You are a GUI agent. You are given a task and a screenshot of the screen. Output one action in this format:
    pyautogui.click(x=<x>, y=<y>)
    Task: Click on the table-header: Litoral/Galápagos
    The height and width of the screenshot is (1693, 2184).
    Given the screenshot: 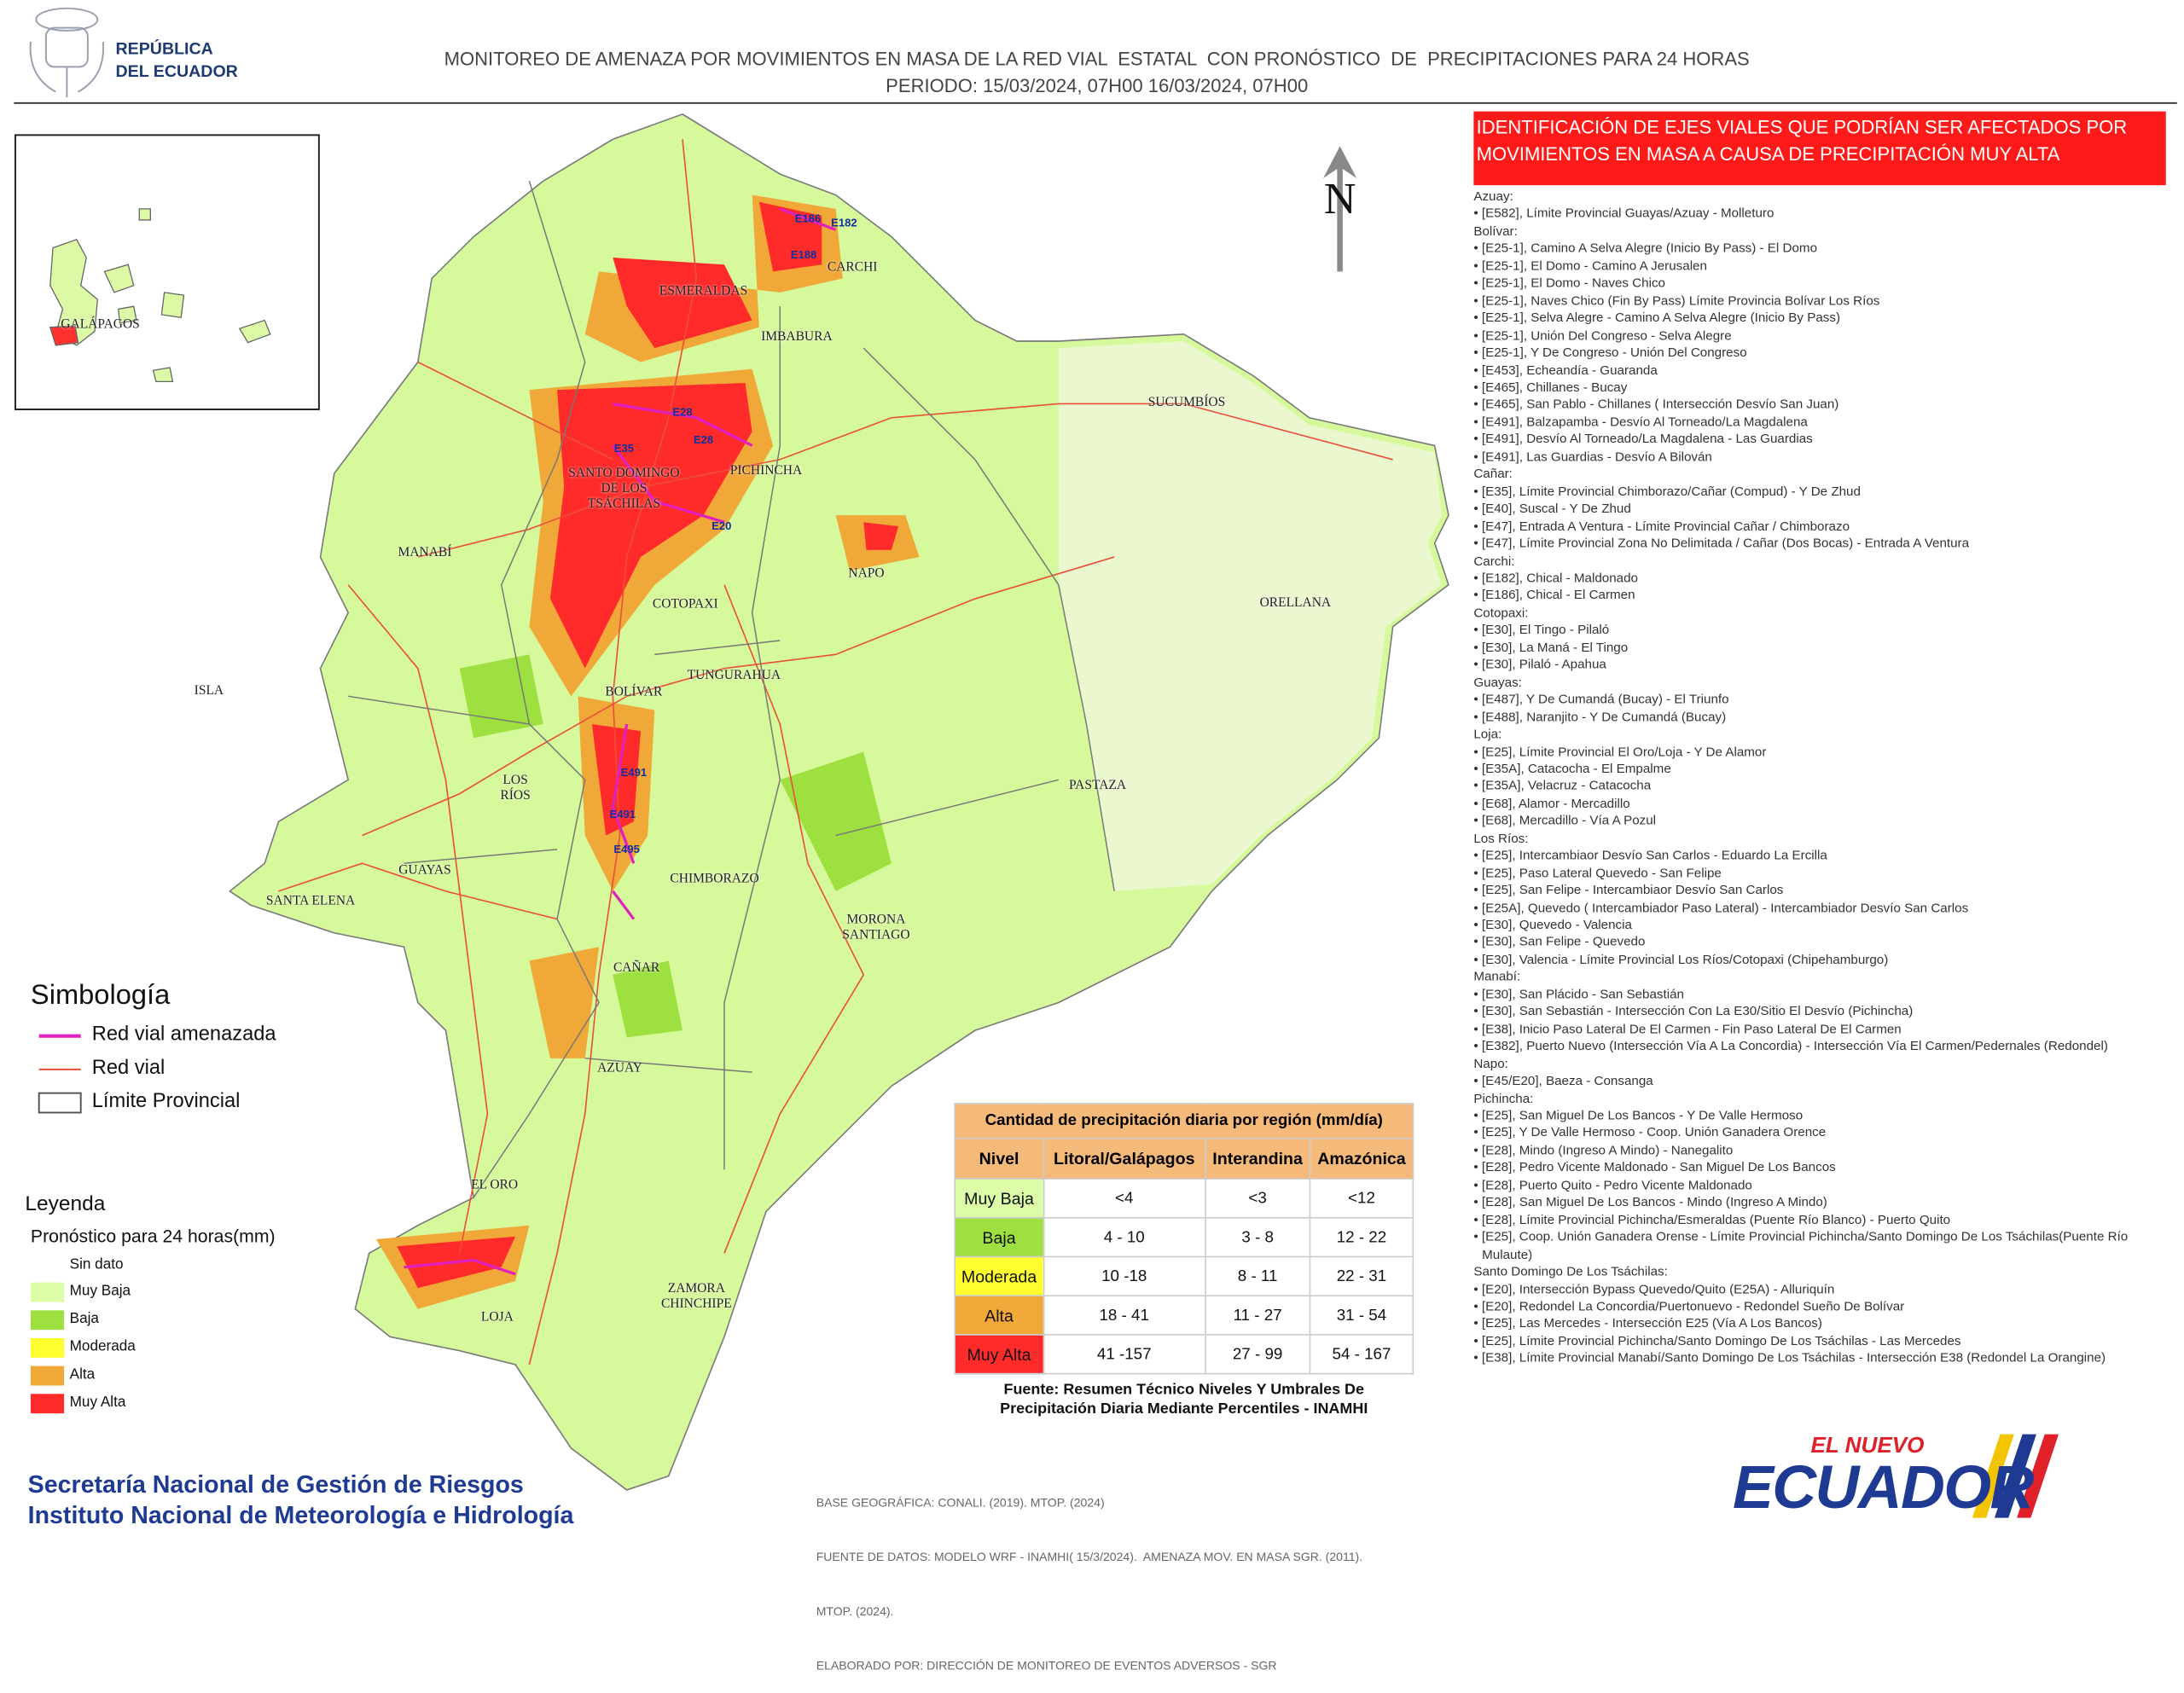 What is the action you would take?
    pyautogui.click(x=1124, y=1158)
    